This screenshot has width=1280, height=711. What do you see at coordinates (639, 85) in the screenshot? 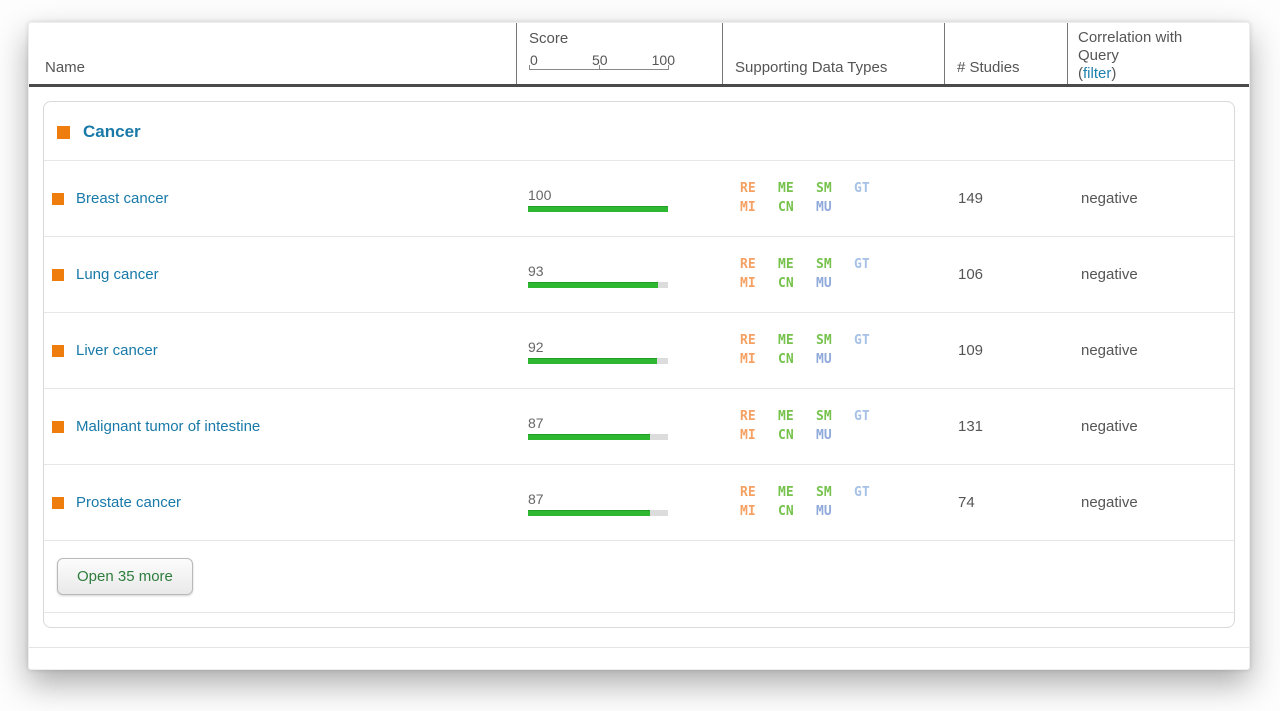
I see `header-divider-rule` at bounding box center [639, 85].